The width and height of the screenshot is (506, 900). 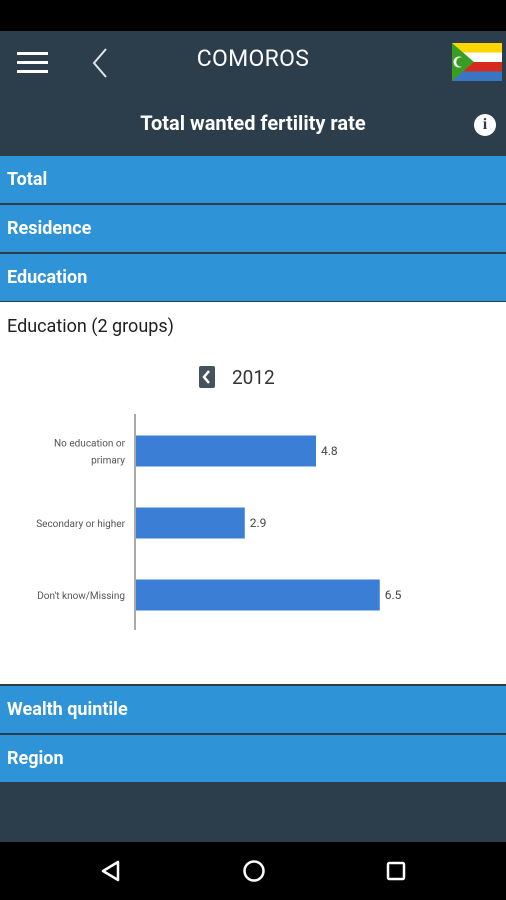 I want to click on menu-icon, so click(x=33, y=63).